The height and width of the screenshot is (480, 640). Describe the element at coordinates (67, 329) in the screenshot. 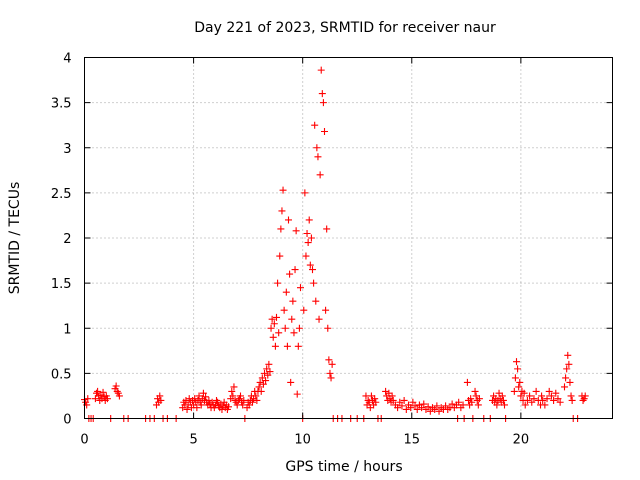

I see `y-tick-label: 1` at that location.